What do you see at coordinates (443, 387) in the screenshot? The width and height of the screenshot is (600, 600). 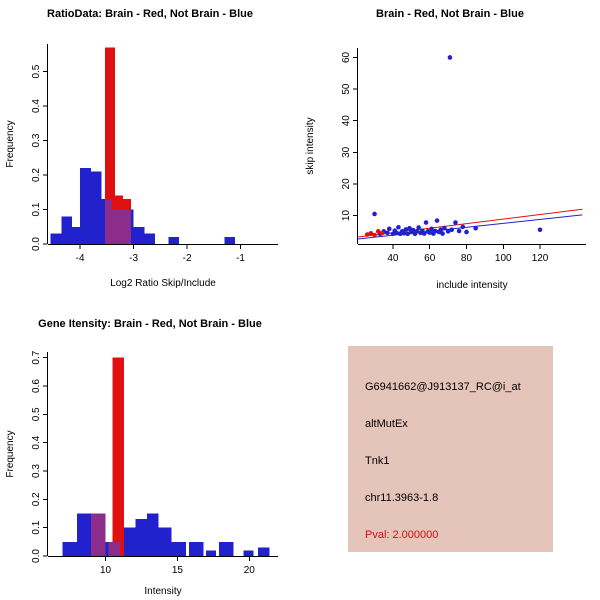 I see `probe-id-text: G6941662@J913137_RC@i_at` at bounding box center [443, 387].